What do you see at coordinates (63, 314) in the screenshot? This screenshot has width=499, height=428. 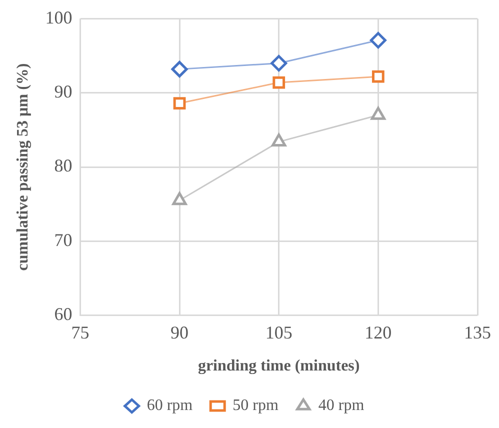 I see `y-tick-label: 60` at bounding box center [63, 314].